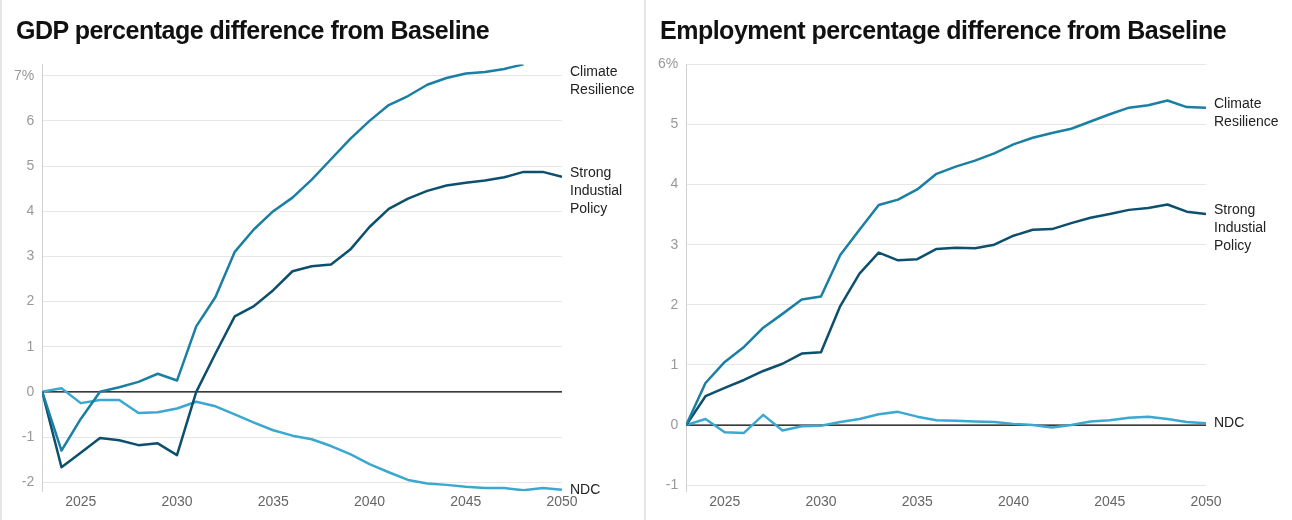  What do you see at coordinates (28, 481) in the screenshot?
I see `y-tick-label: -2` at bounding box center [28, 481].